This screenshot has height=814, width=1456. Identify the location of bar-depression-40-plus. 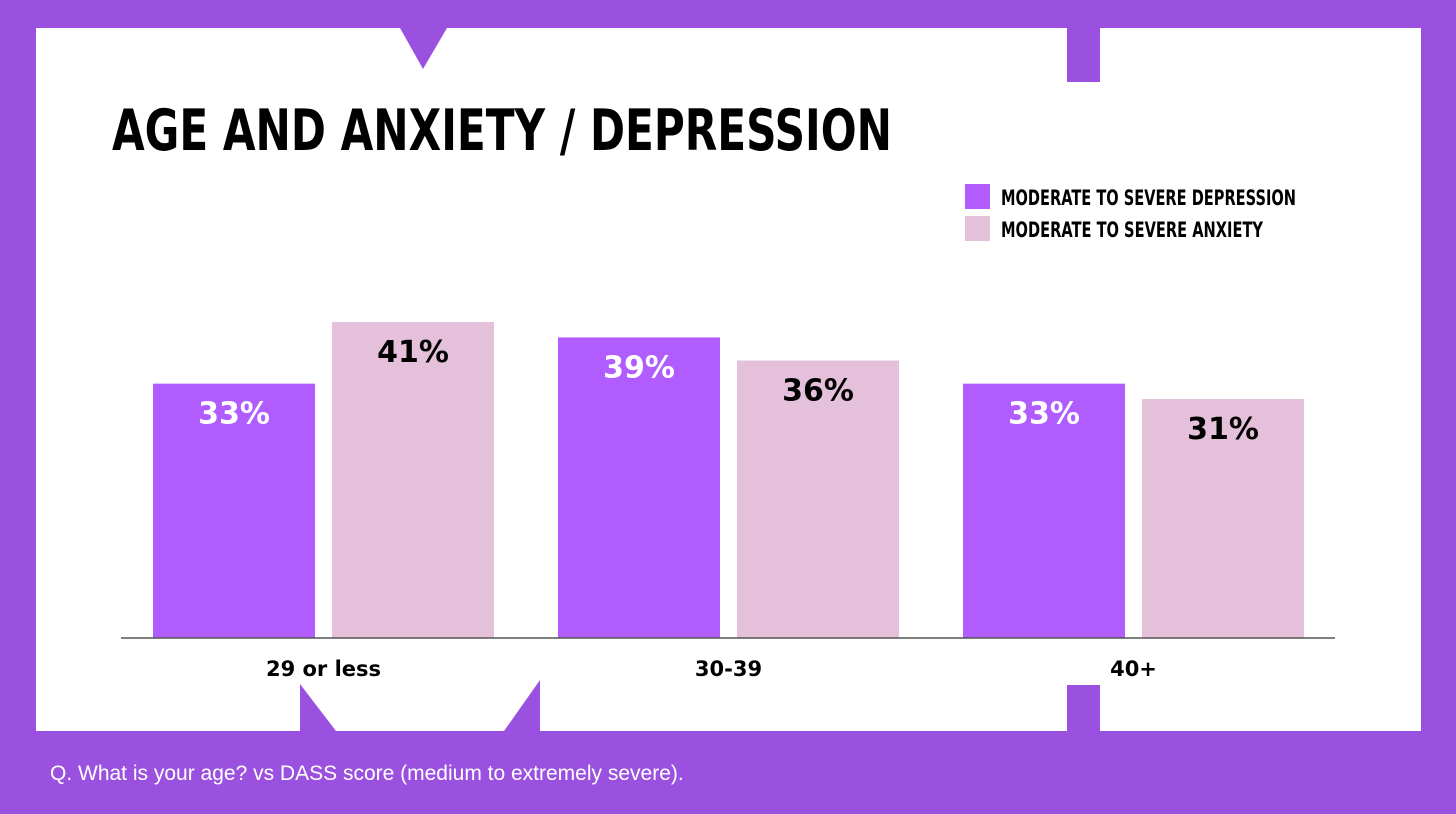
(1044, 510).